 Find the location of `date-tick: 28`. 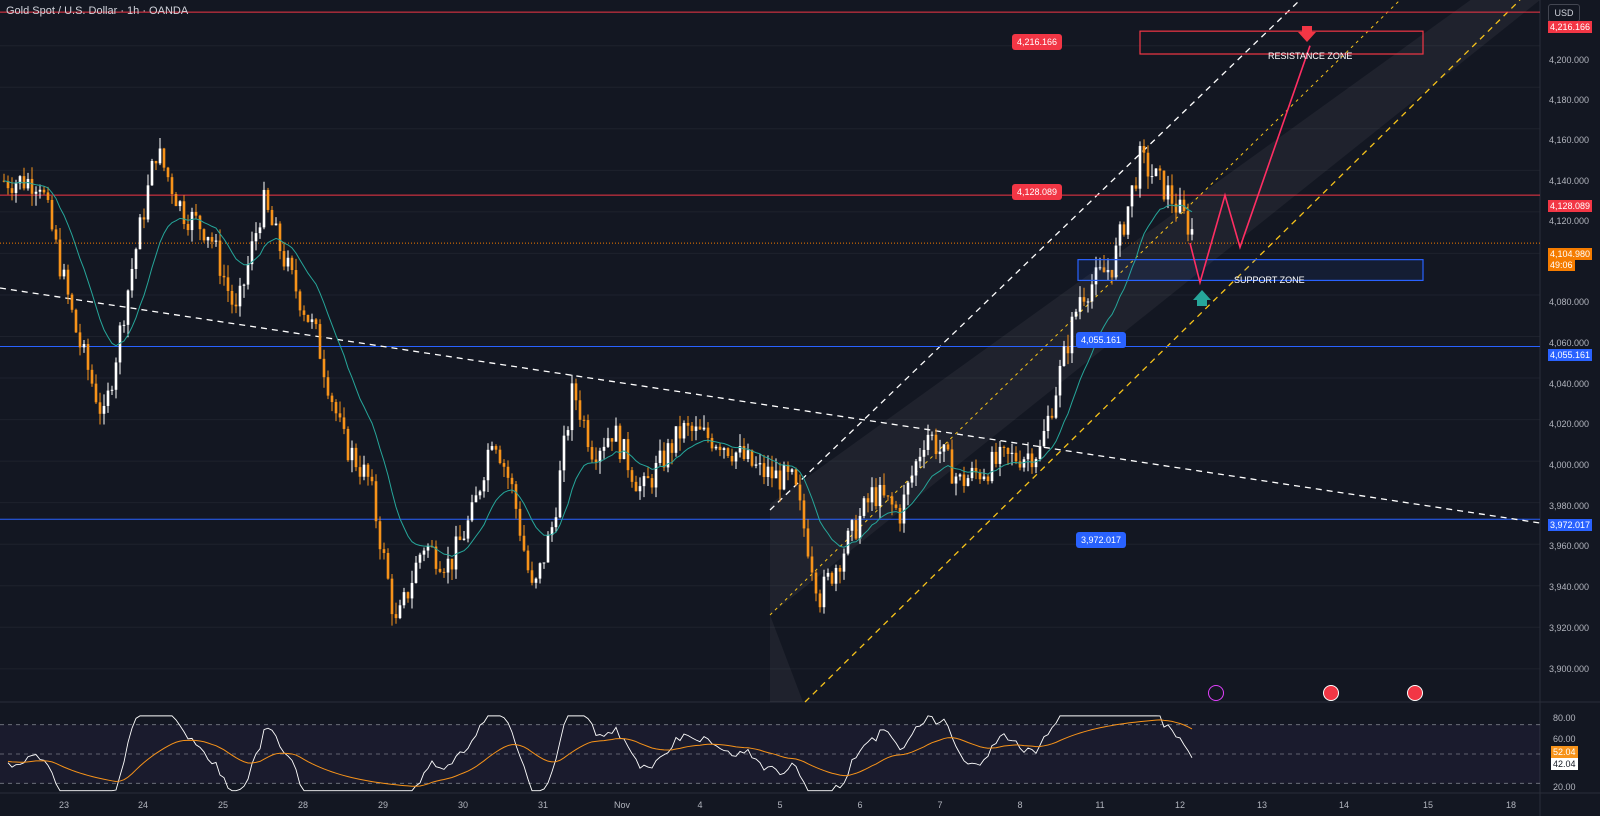

date-tick: 28 is located at coordinates (303, 805).